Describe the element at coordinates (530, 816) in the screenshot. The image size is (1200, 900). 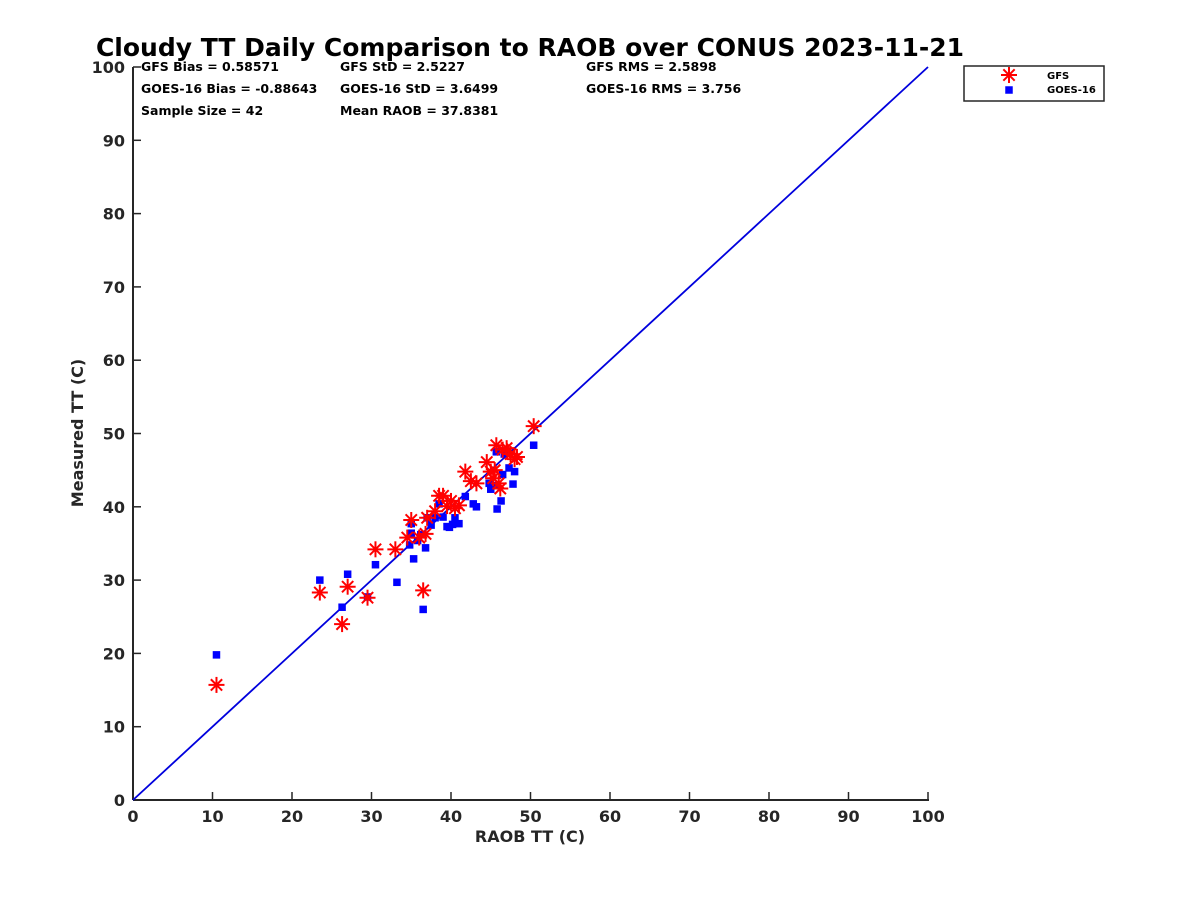
I see `x-tick-label: 50` at that location.